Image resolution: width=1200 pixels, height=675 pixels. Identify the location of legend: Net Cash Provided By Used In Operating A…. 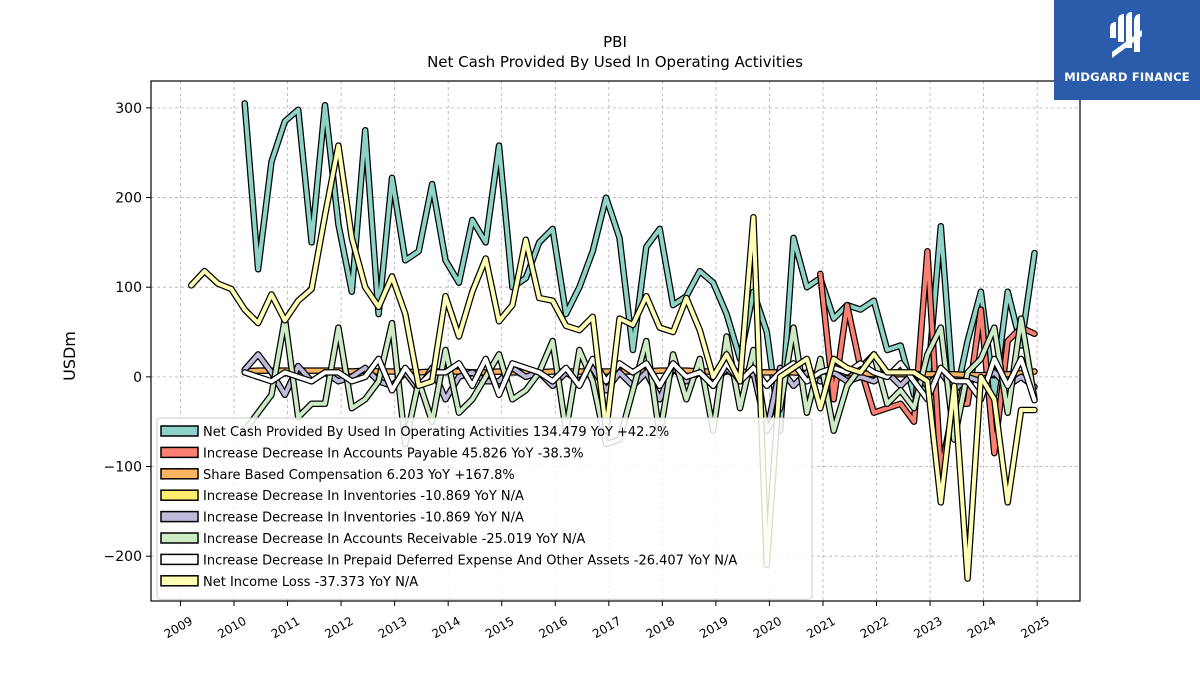
(484, 508).